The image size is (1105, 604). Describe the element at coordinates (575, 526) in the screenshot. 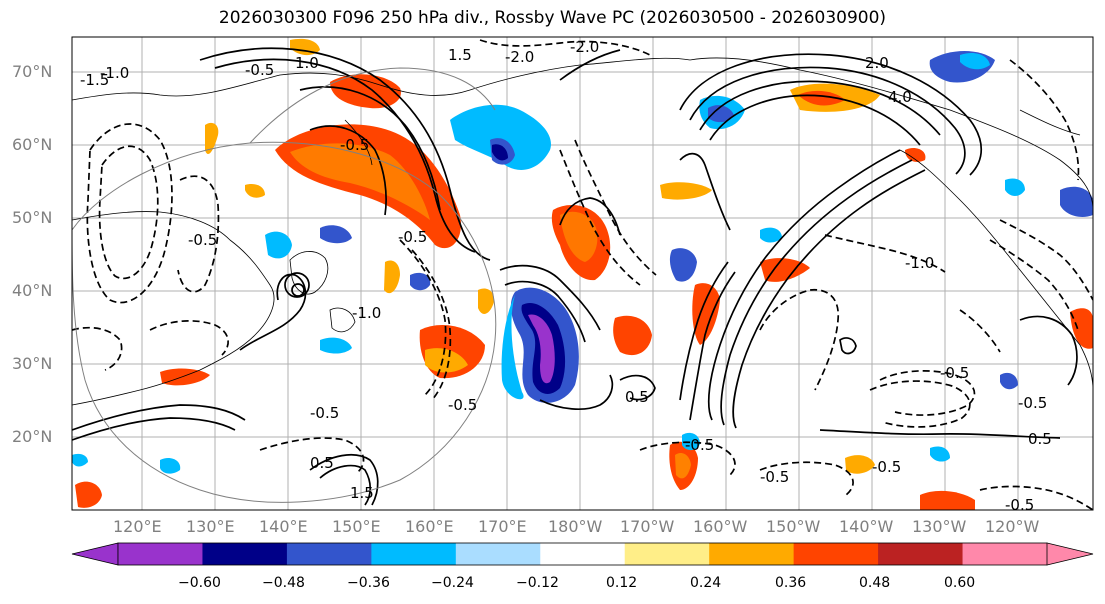

I see `lon-label-180w: 180°W` at that location.